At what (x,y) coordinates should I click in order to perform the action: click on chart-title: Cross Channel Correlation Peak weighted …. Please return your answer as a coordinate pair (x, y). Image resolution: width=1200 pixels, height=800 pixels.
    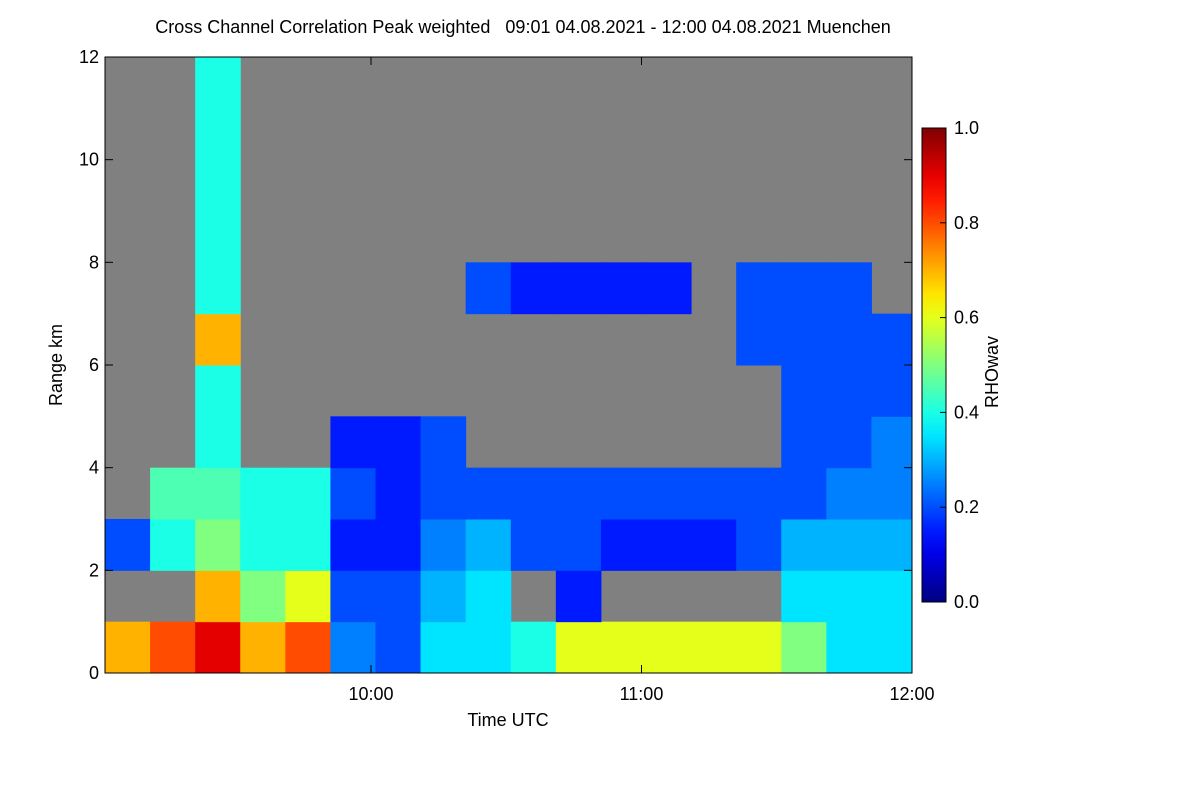
    Looking at the image, I should click on (523, 27).